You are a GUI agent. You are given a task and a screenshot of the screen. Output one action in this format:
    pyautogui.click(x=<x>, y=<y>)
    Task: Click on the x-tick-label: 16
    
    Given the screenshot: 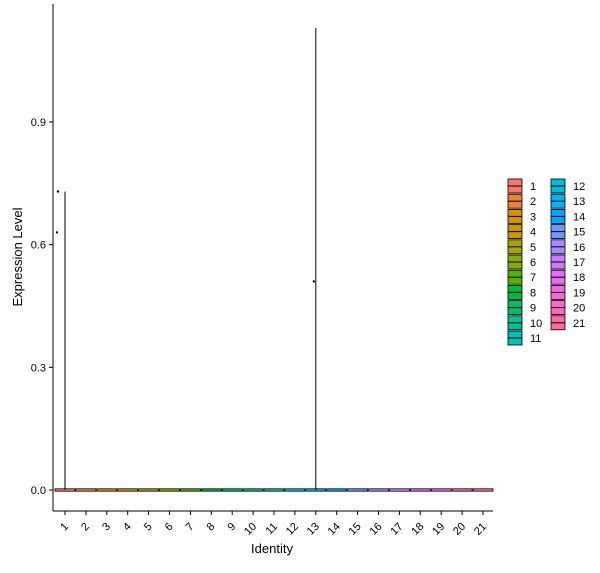 What is the action you would take?
    pyautogui.click(x=375, y=529)
    